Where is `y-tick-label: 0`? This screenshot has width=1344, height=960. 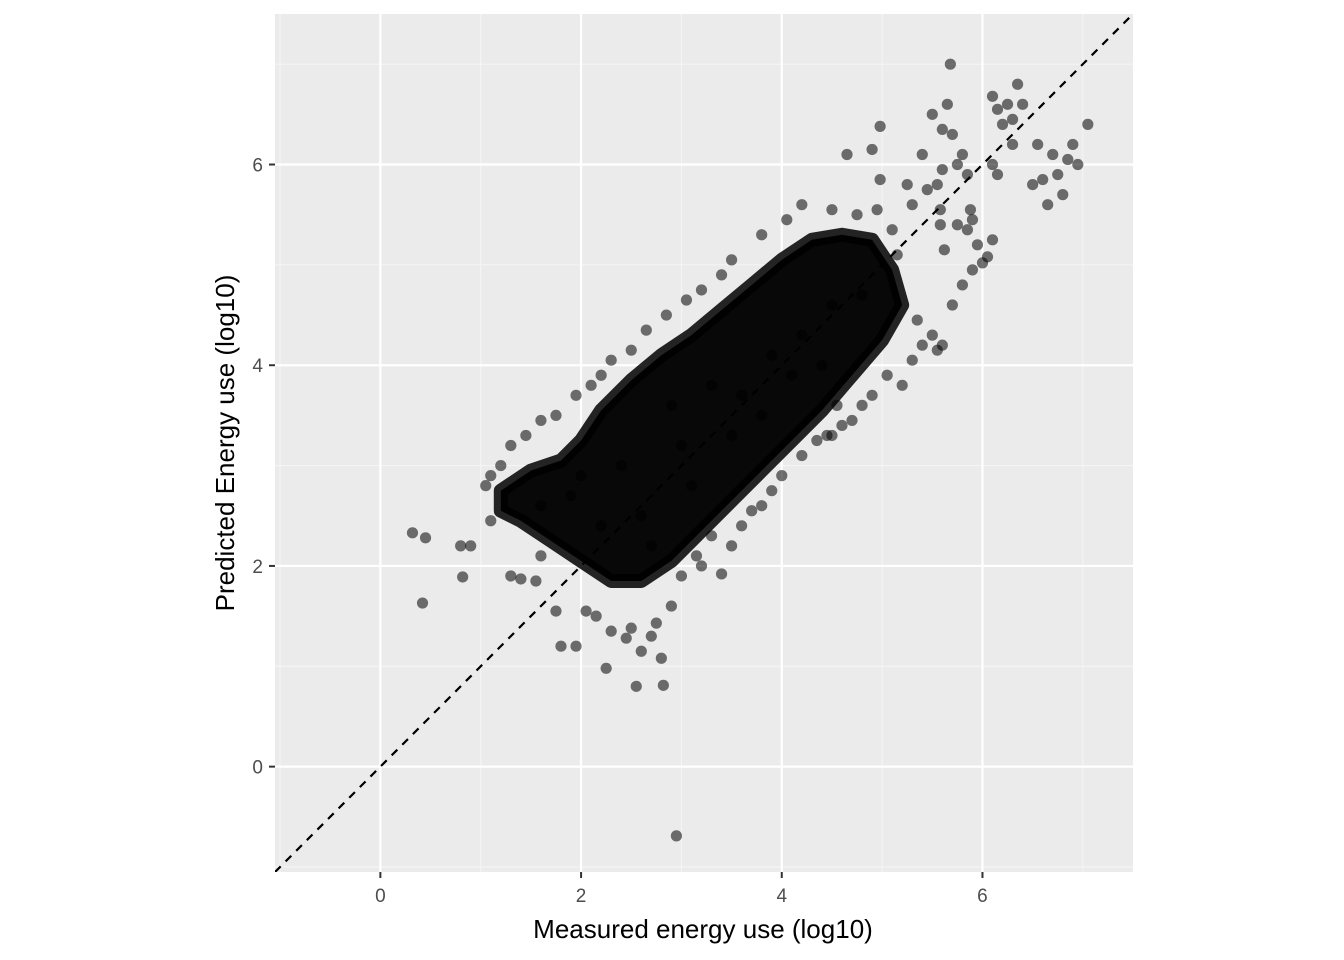 y-tick-label: 0 is located at coordinates (257, 768).